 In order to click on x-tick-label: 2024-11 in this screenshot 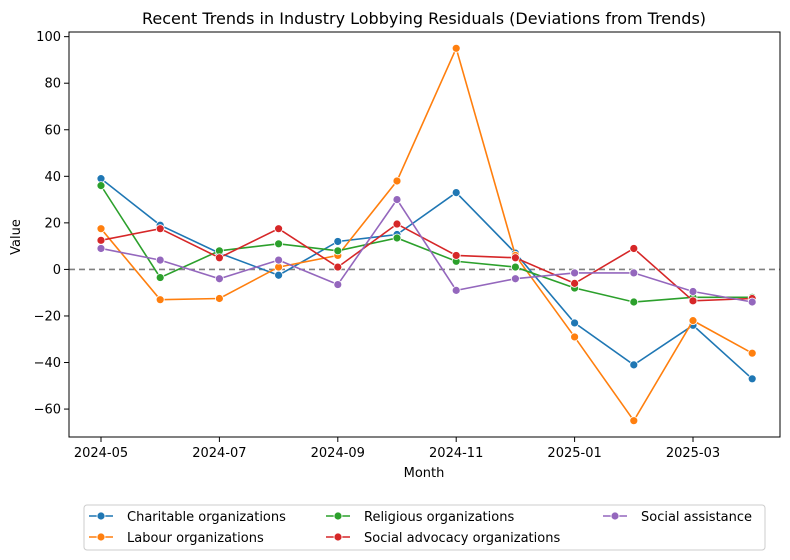, I will do `click(456, 453)`.